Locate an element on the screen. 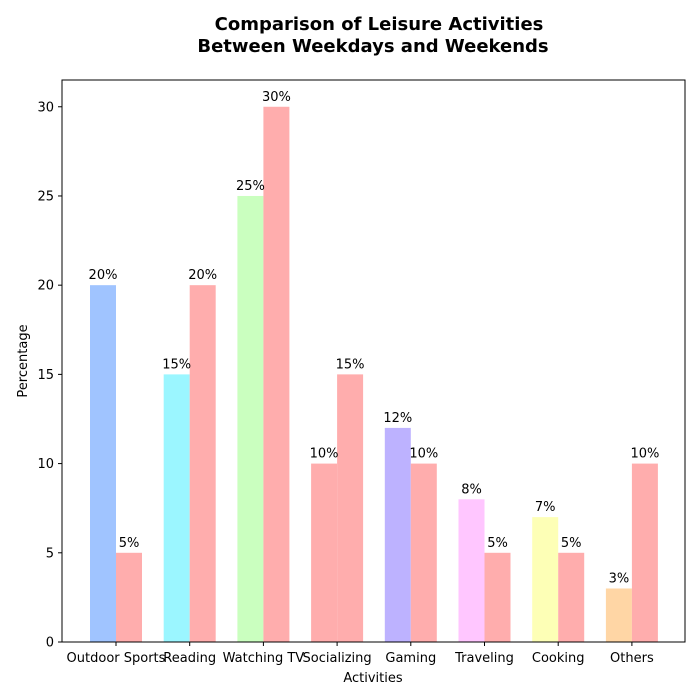 This screenshot has height=700, width=700. data-label-series1-4: 12% is located at coordinates (397, 418).